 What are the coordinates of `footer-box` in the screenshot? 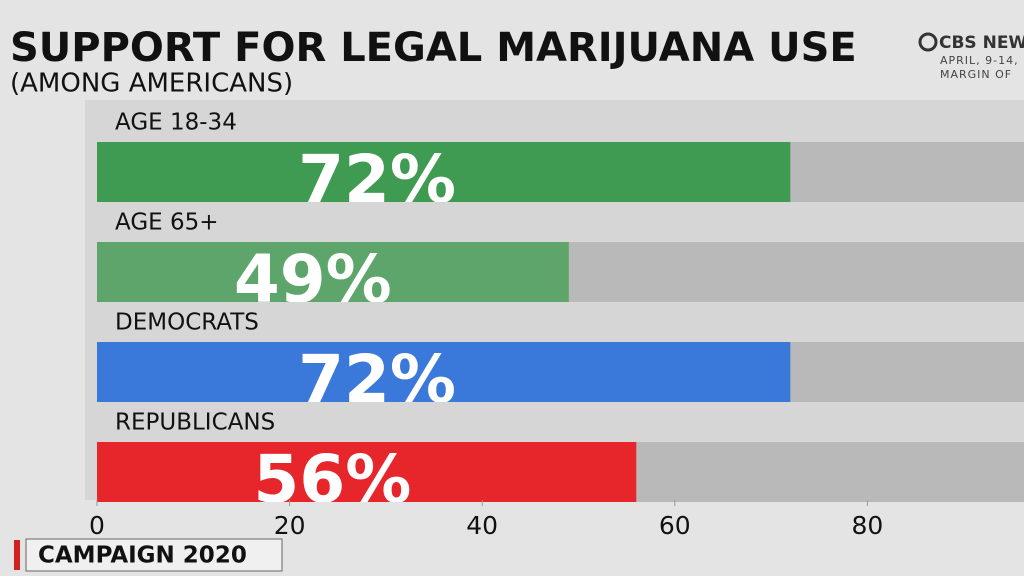 It's located at (154, 555).